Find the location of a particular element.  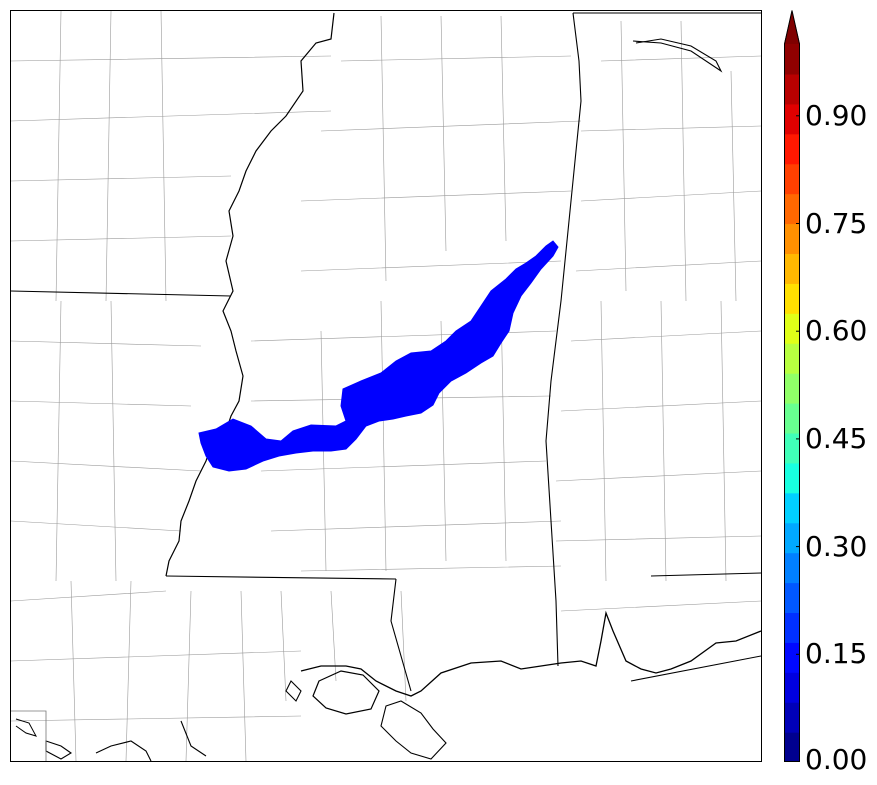

colorbar-tick-label: 0.45 is located at coordinates (836, 438).